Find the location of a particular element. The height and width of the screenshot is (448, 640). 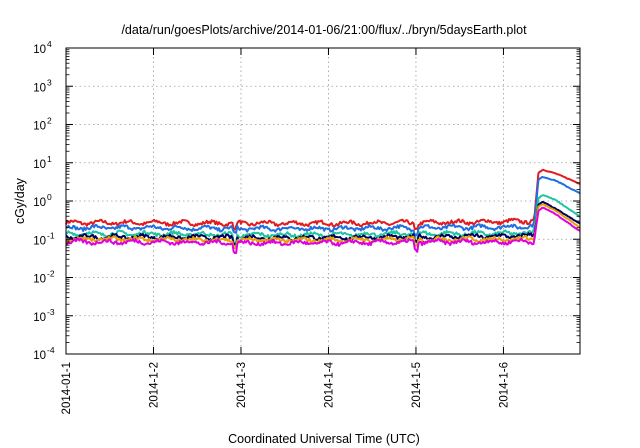

y-tick-exponent: 0 is located at coordinates (49, 197).